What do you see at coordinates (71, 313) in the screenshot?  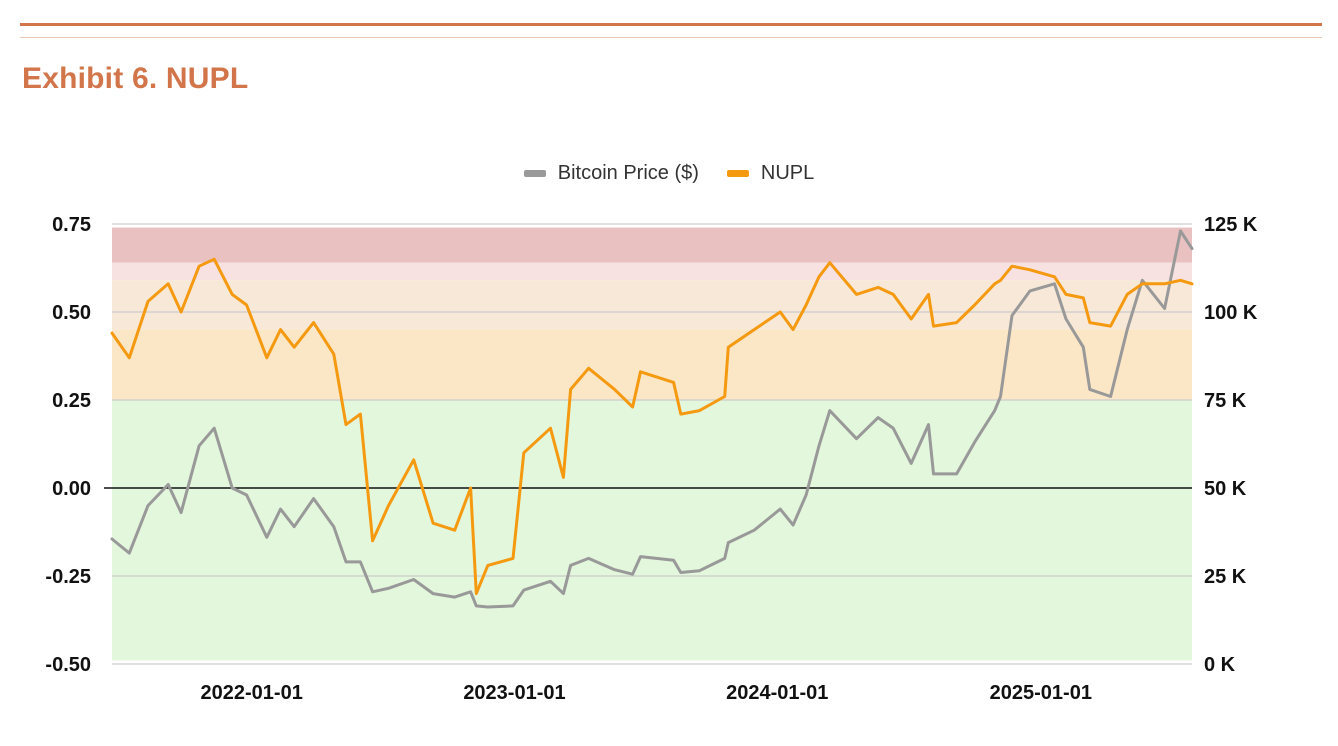 I see `left-tick-label: 0.50` at bounding box center [71, 313].